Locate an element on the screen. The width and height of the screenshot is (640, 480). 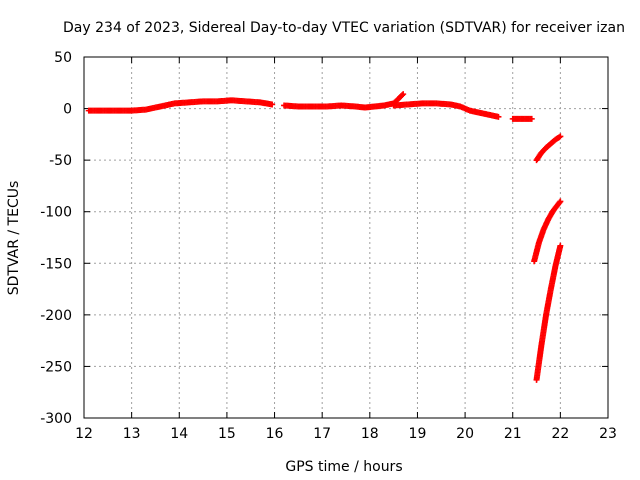
x-tick-label: 15 is located at coordinates (227, 434).